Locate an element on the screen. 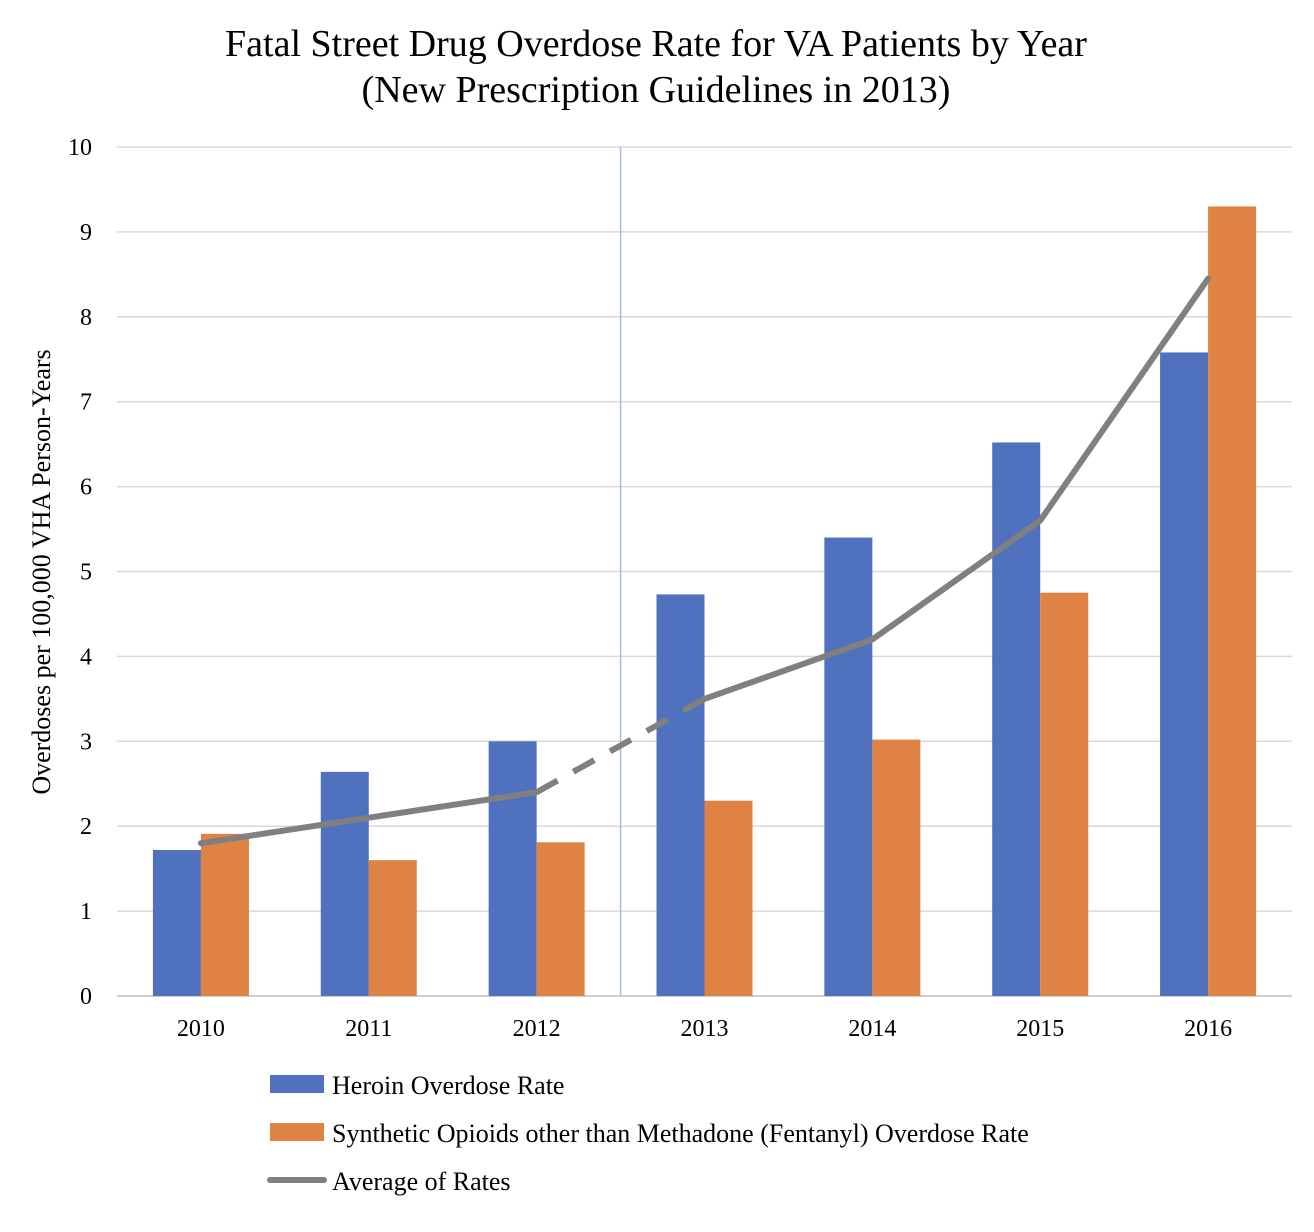 The height and width of the screenshot is (1232, 1314). y-tick-label: 1 is located at coordinates (86, 912).